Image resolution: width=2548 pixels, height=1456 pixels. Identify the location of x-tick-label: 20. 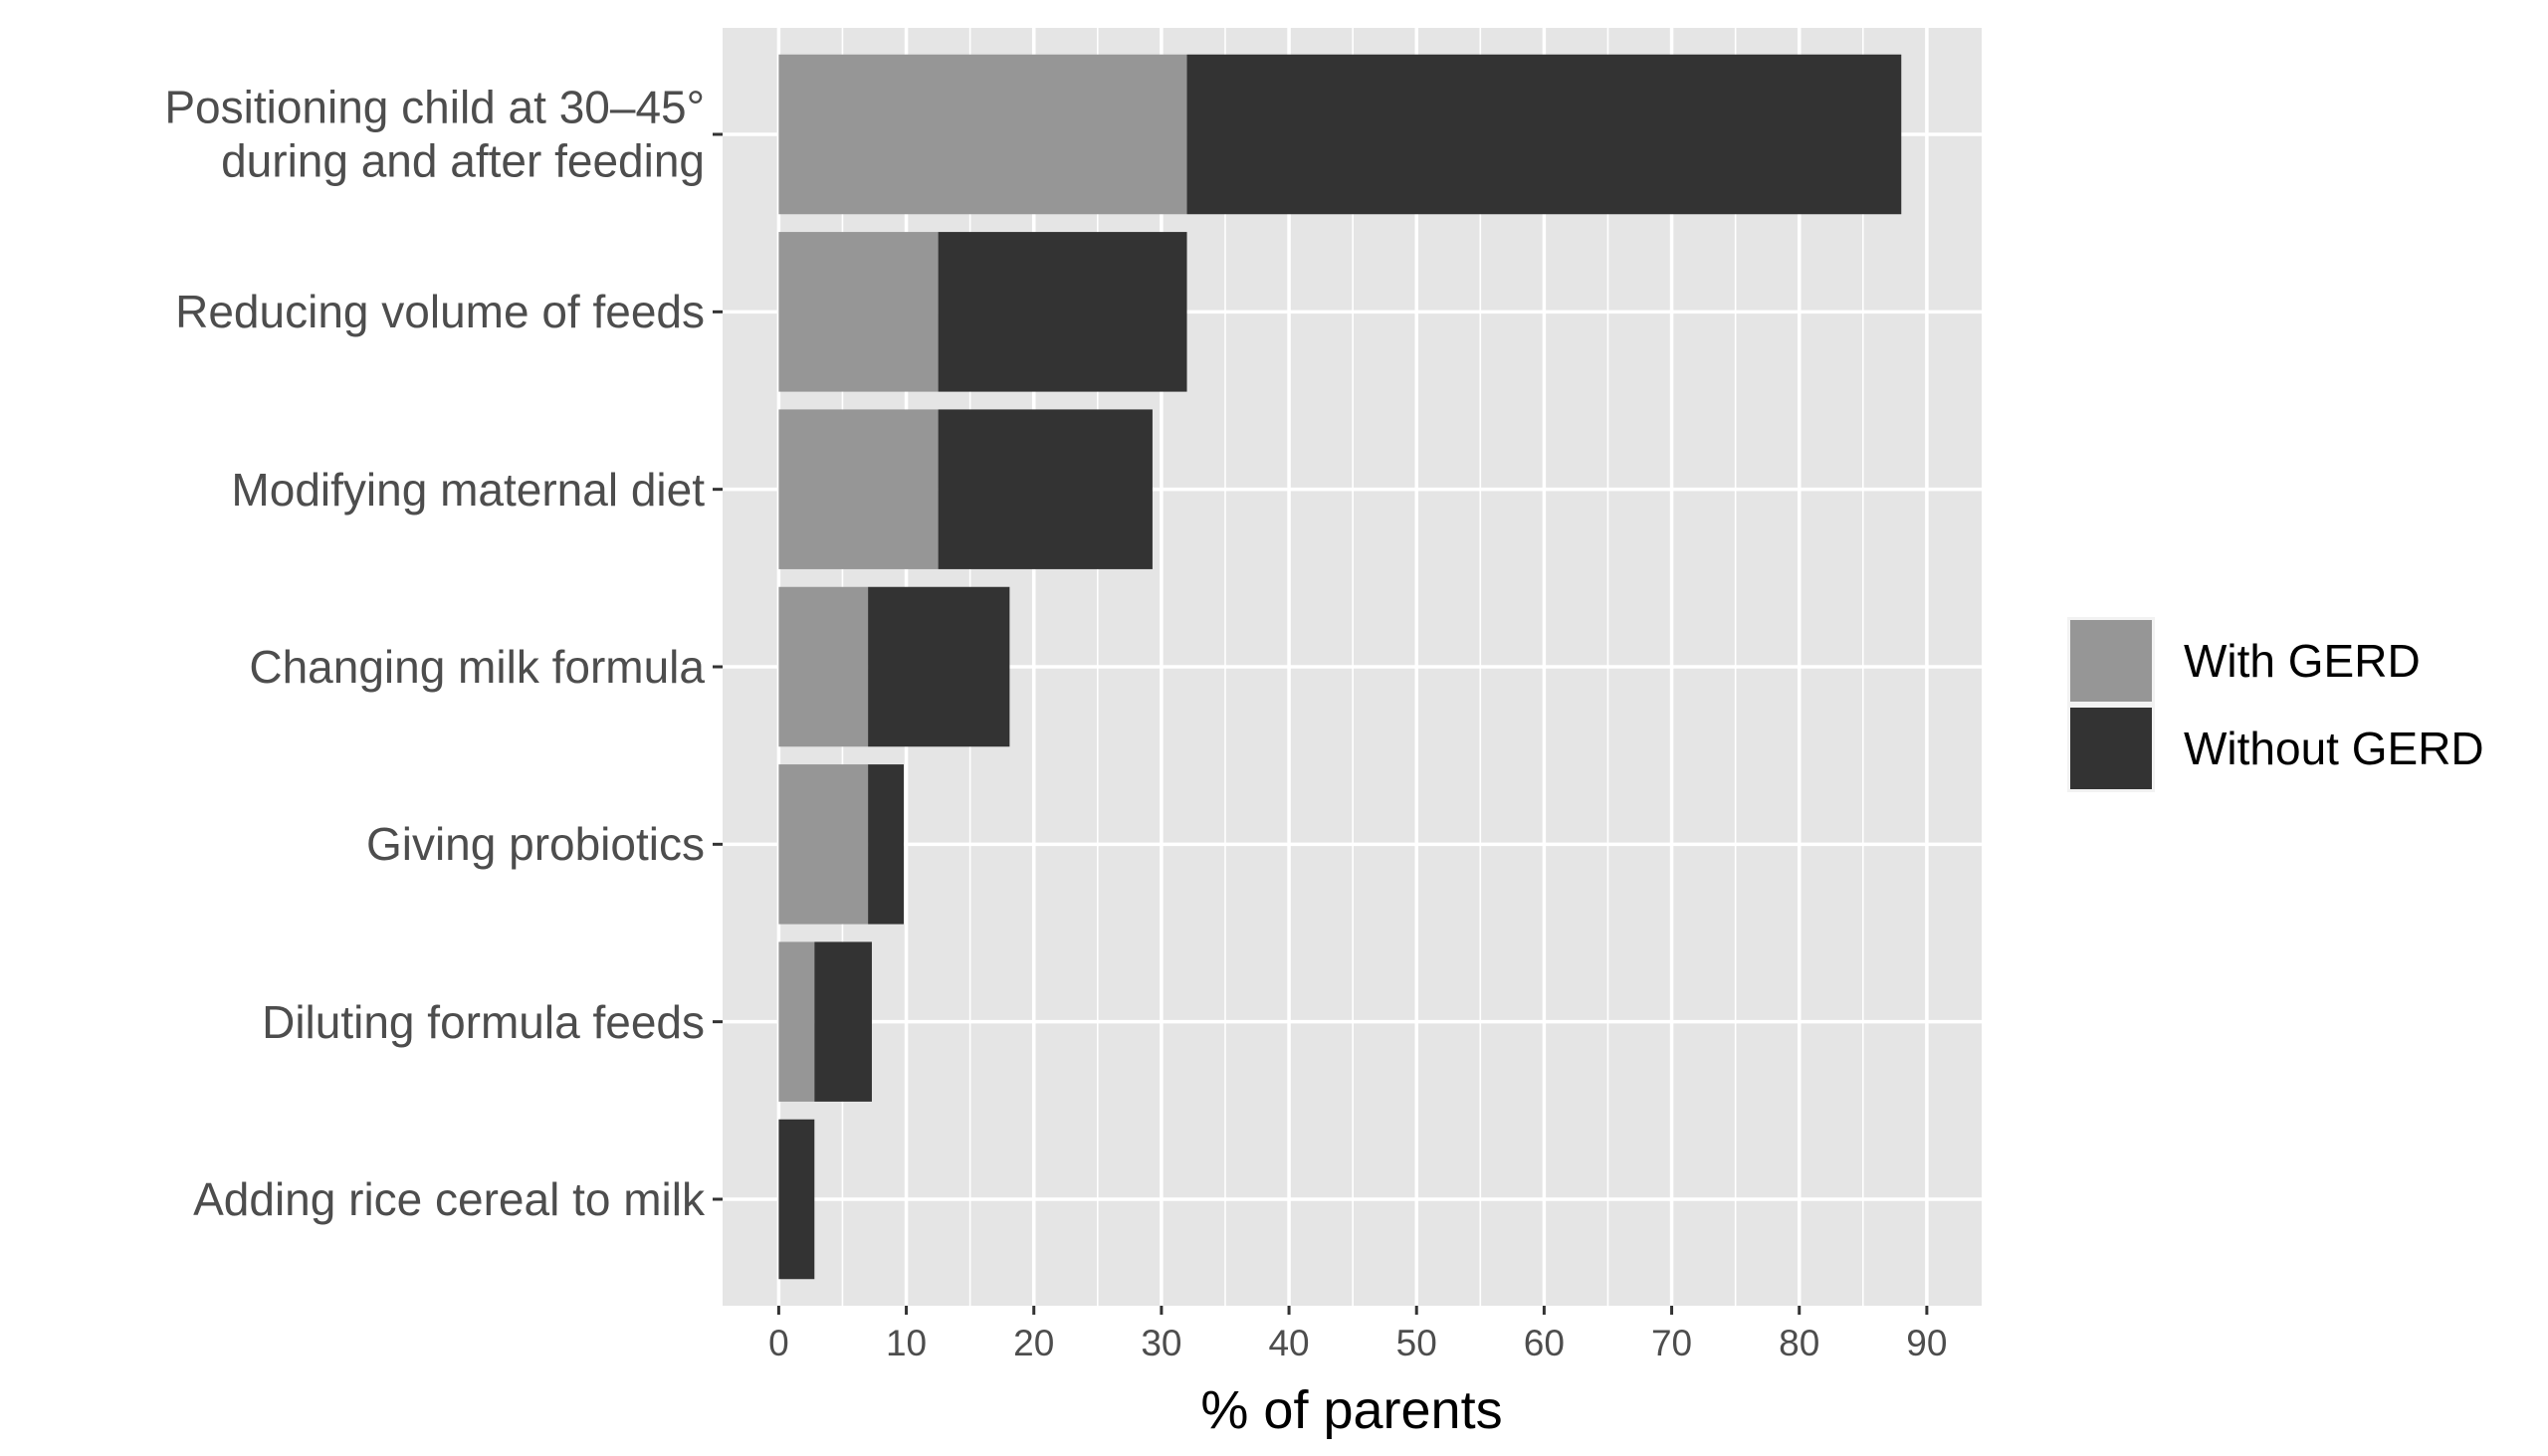
(1033, 1343).